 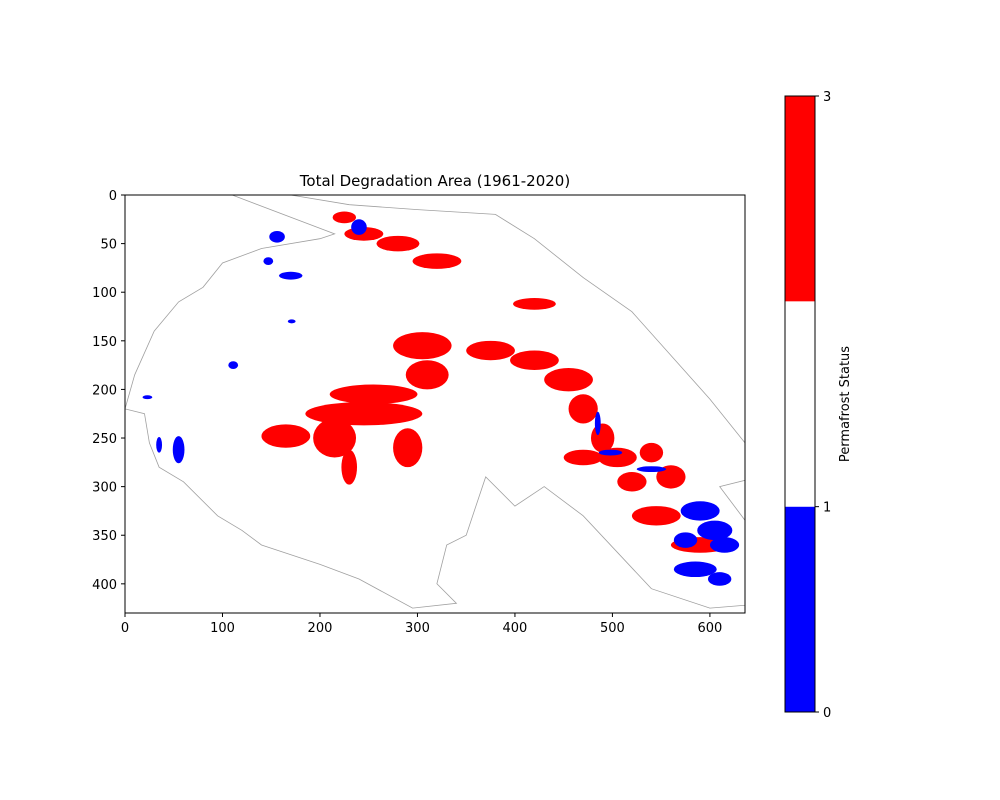 What do you see at coordinates (104, 390) in the screenshot?
I see `y-tick-label: 200` at bounding box center [104, 390].